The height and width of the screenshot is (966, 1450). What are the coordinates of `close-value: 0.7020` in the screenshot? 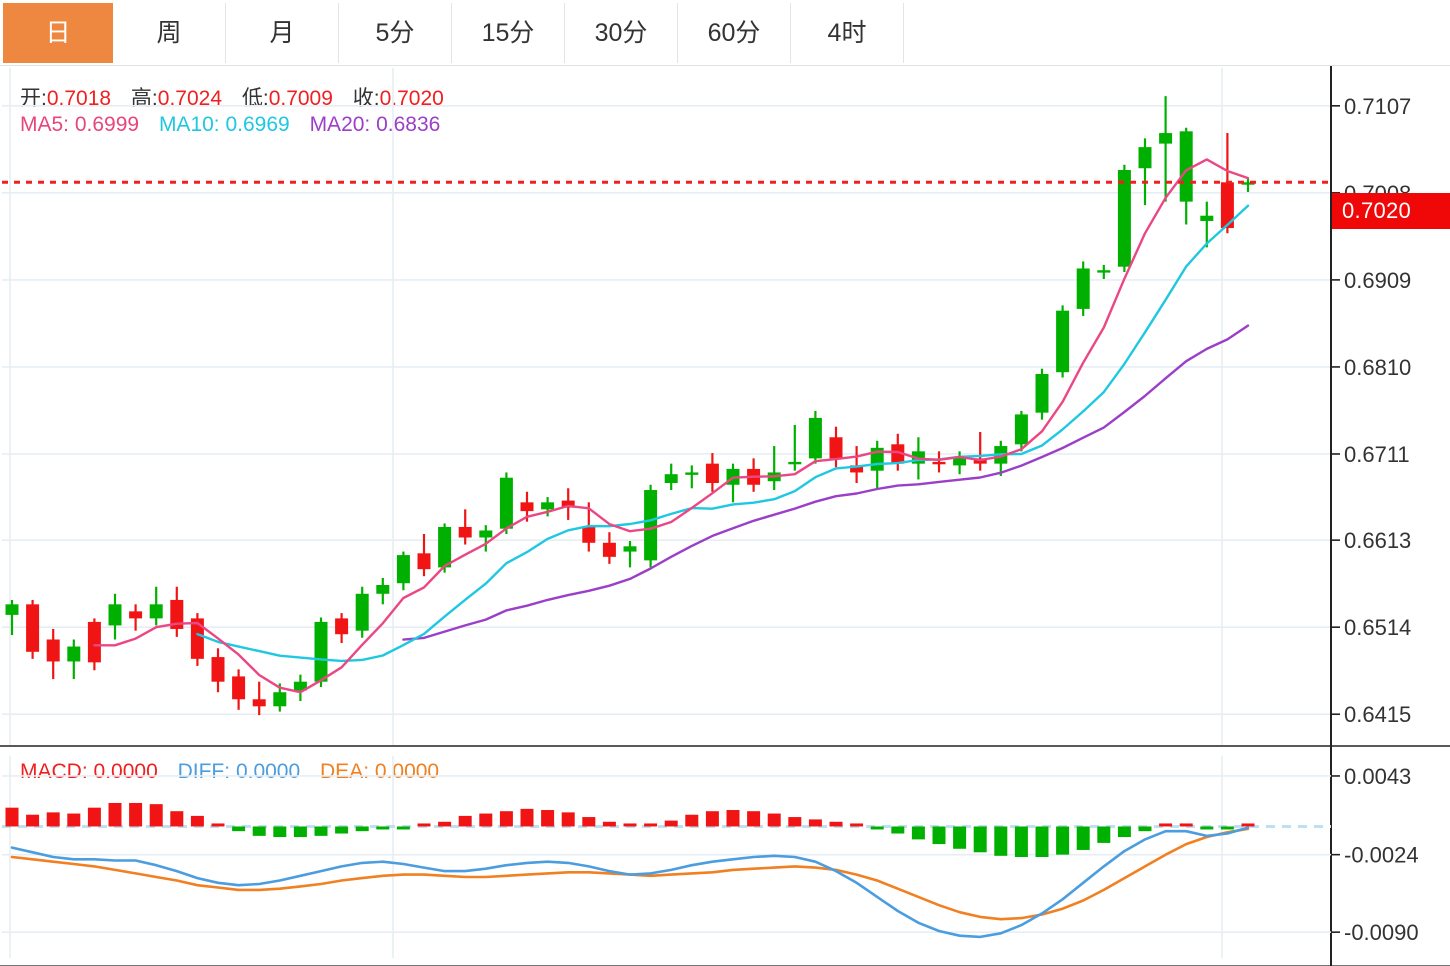 It's located at (411, 98).